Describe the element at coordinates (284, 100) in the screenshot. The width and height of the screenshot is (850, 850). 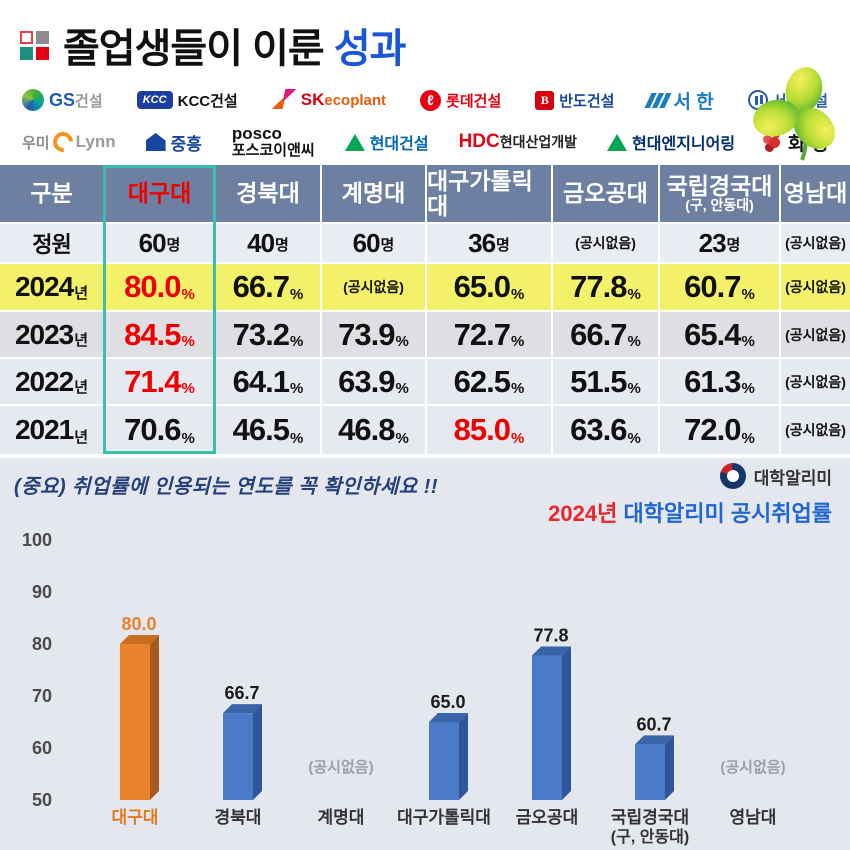
I see `sk-ecoplant-icon` at that location.